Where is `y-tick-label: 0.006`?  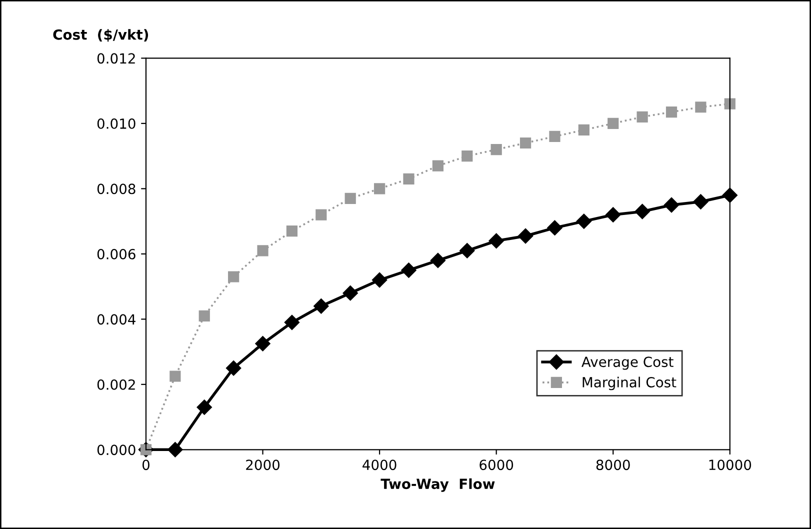 y-tick-label: 0.006 is located at coordinates (116, 254).